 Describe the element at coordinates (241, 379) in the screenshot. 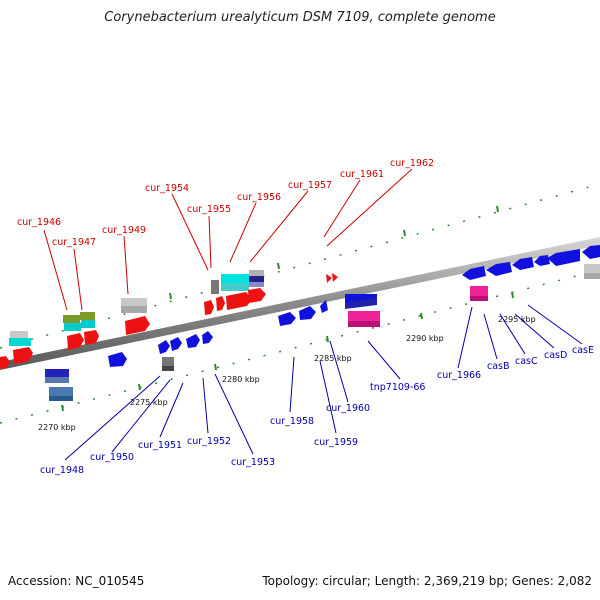

I see `kbp-label: 2280 kbp` at that location.